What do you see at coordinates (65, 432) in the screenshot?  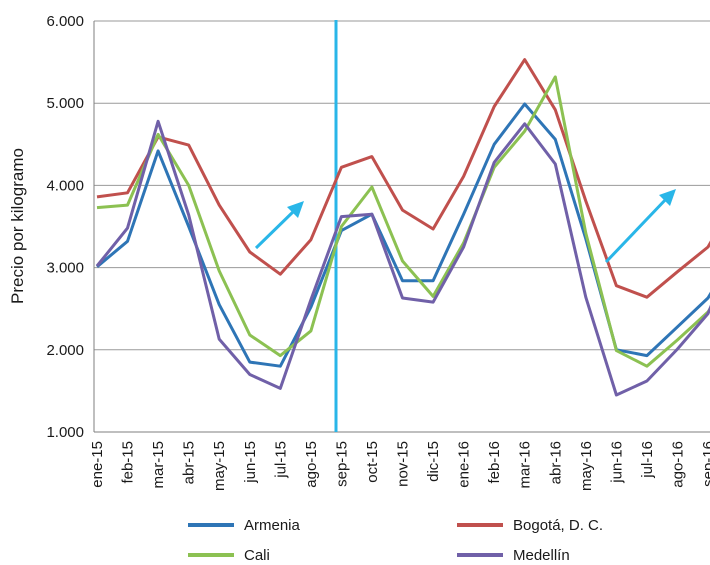 I see `y-tick-label: 1.000` at bounding box center [65, 432].